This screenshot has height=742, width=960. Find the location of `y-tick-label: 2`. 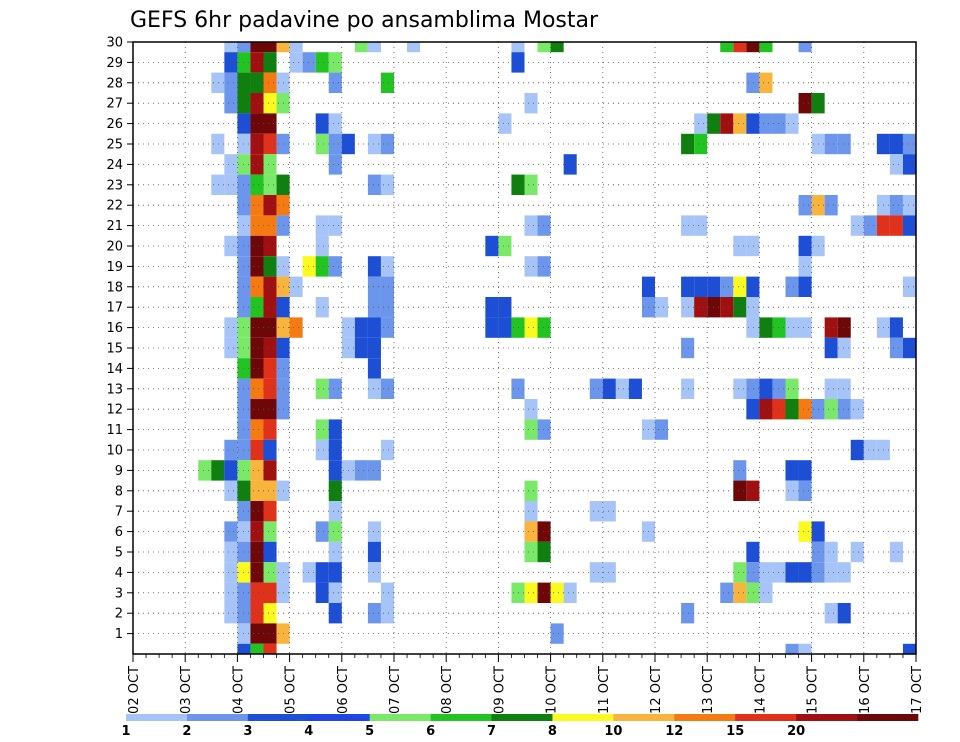

y-tick-label: 2 is located at coordinates (119, 614).